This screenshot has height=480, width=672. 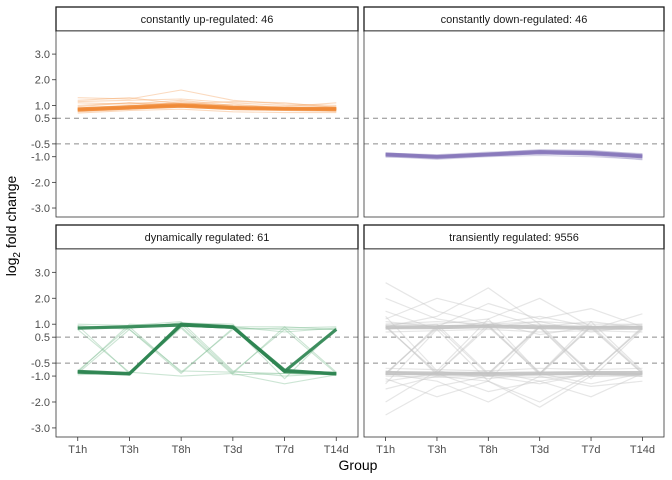 I want to click on facet-title: constantly down-regulated: 46, so click(x=514, y=20).